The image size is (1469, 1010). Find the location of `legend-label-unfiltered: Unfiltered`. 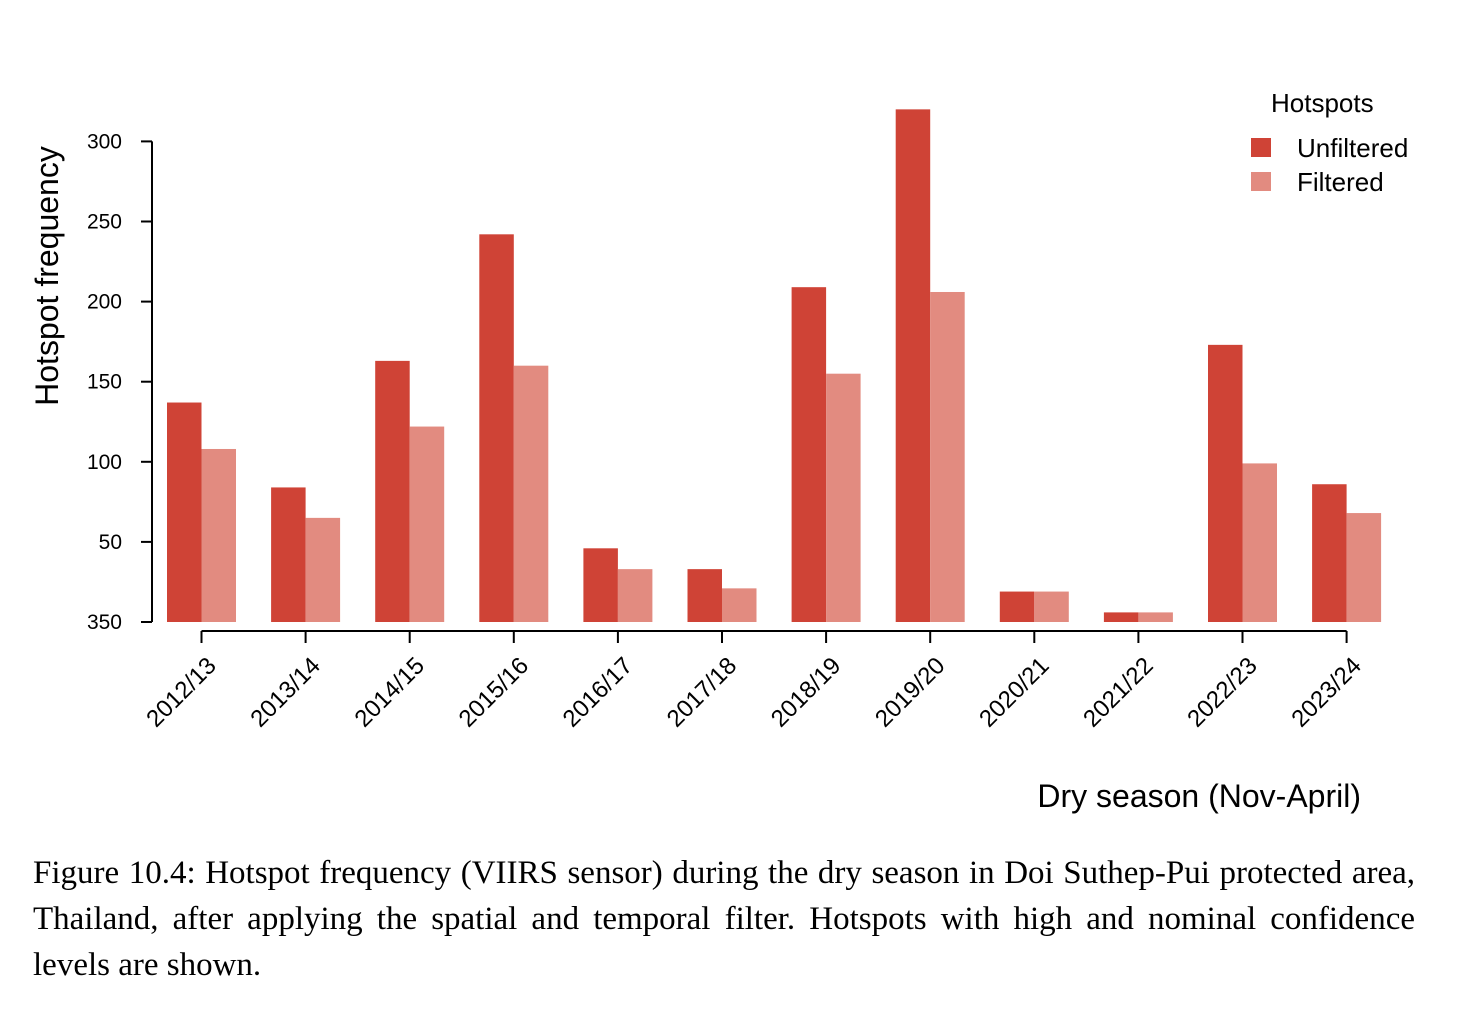

legend-label-unfiltered: Unfiltered is located at coordinates (1352, 148).